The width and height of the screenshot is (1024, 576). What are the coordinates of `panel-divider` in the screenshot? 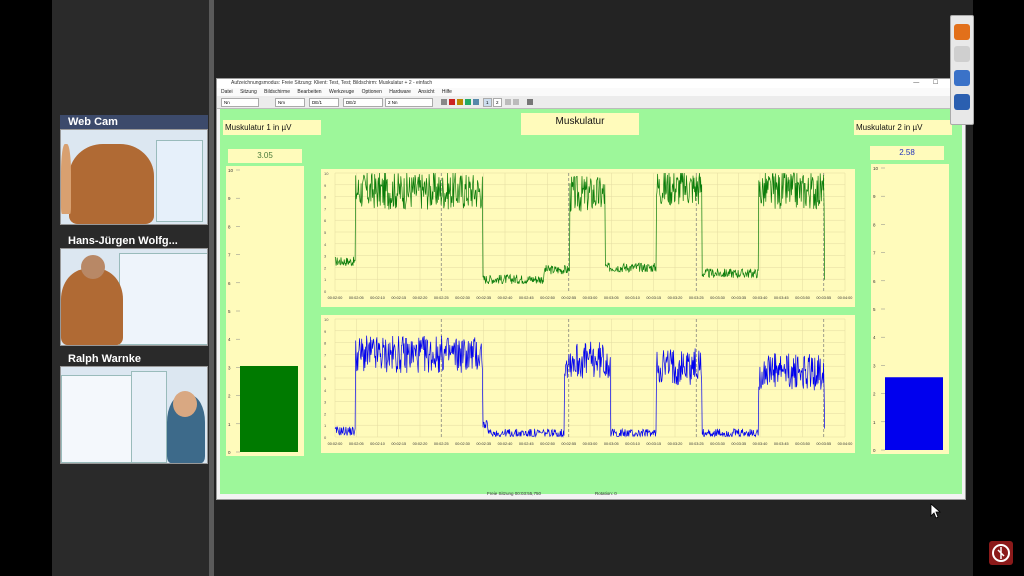 It's located at (211, 288).